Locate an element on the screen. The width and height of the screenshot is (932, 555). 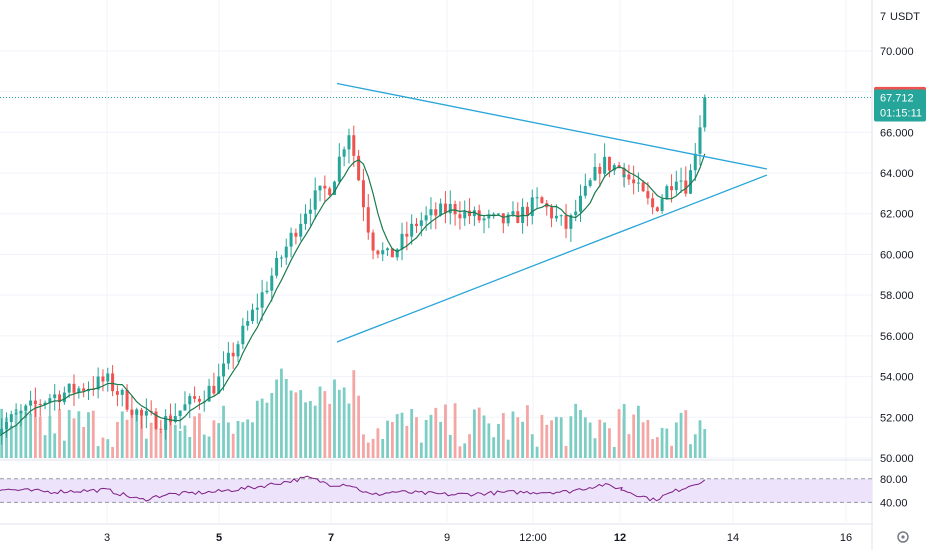
time-axis: 3 5 7 9 12:00 12 14 16 is located at coordinates (506, 537).